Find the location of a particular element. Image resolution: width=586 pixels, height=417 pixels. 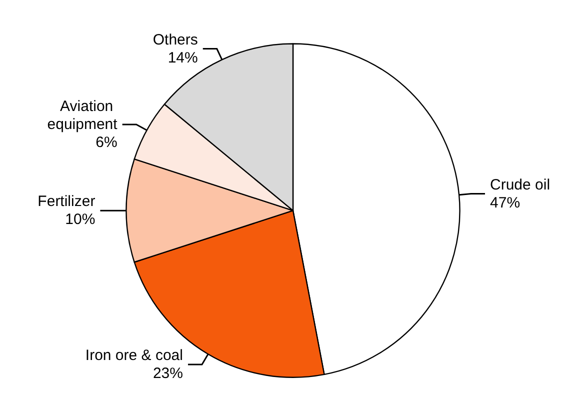

data-label: 10% is located at coordinates (80, 219).